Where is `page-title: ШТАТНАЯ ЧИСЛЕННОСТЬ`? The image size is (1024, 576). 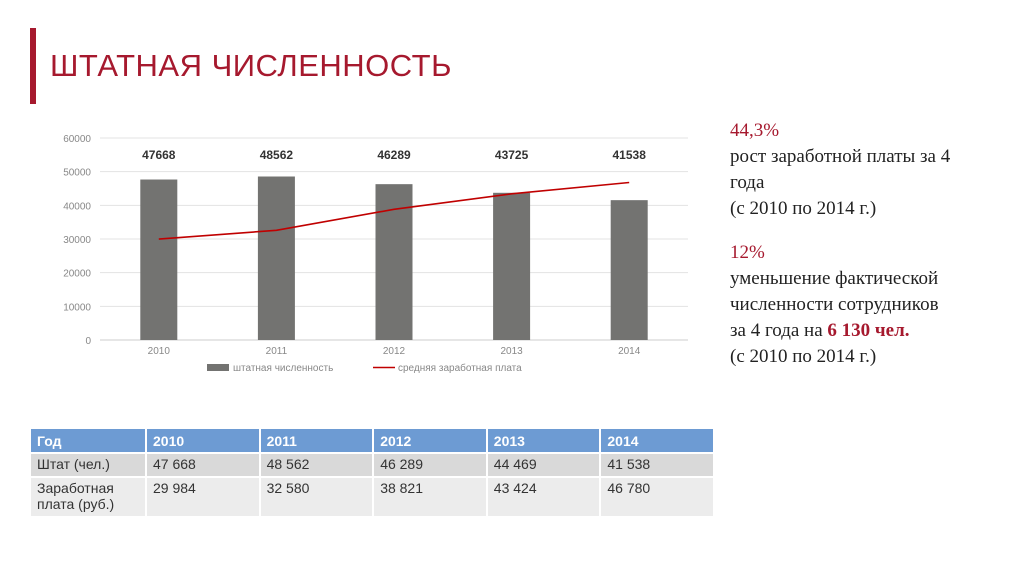 page-title: ШТАТНАЯ ЧИСЛЕННОСТЬ is located at coordinates (251, 65).